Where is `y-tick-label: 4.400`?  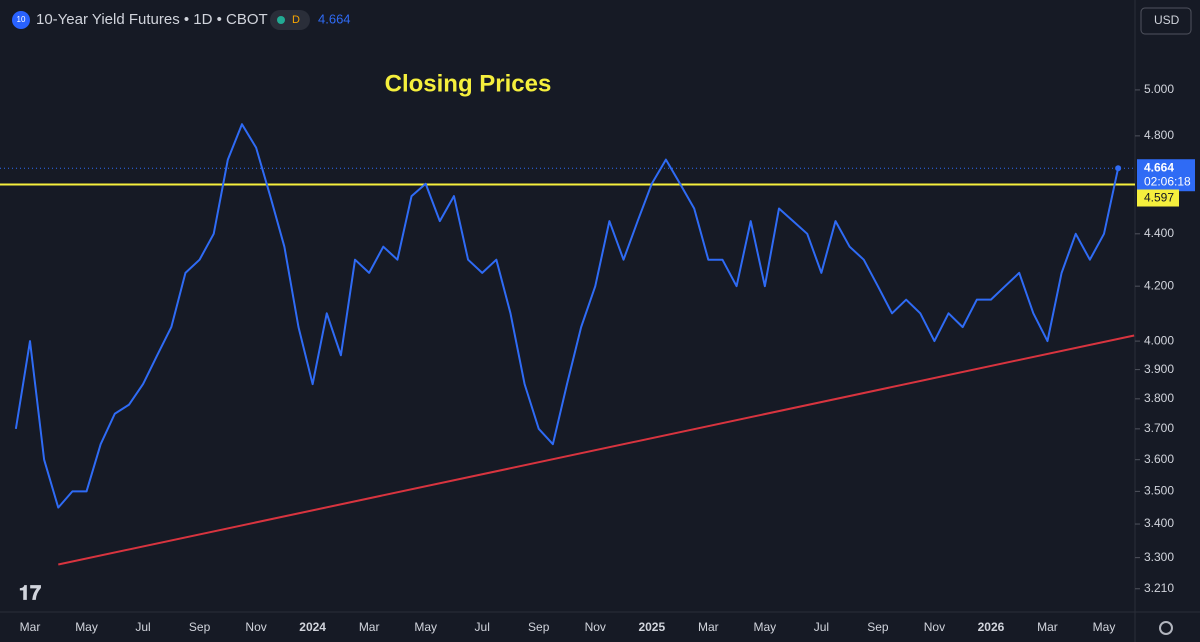 y-tick-label: 4.400 is located at coordinates (1159, 233).